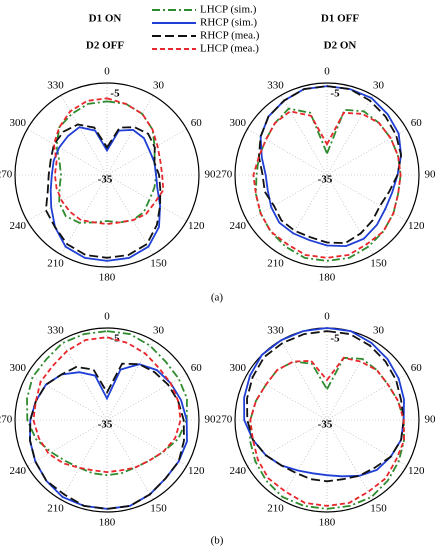  I want to click on column-label: D2 OFF, so click(105, 46).